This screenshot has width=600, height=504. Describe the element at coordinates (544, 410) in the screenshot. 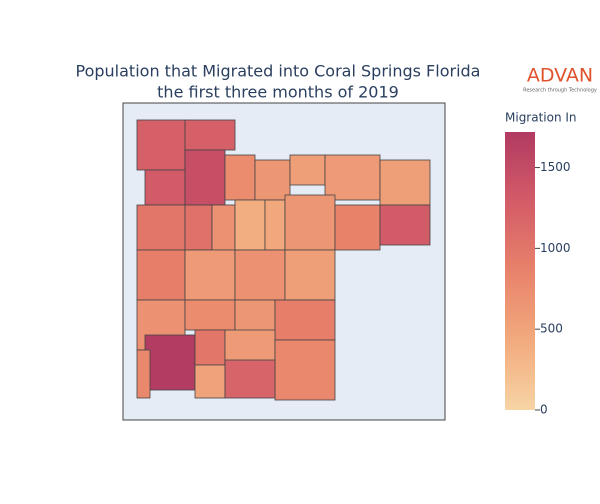

I see `colorbar-tick-label: 0` at that location.